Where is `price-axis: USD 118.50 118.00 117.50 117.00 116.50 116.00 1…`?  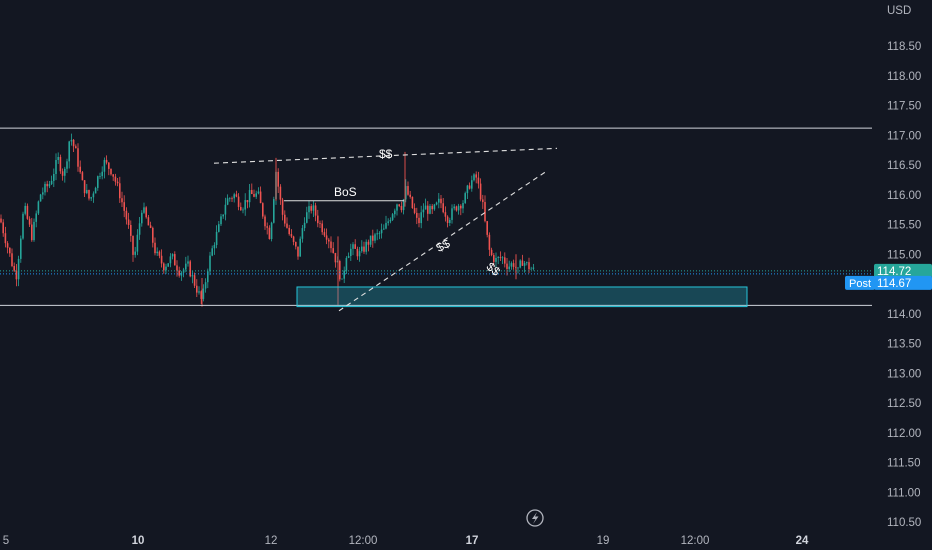 price-axis: USD 118.50 118.00 117.50 117.00 116.50 116.00 1… is located at coordinates (904, 267).